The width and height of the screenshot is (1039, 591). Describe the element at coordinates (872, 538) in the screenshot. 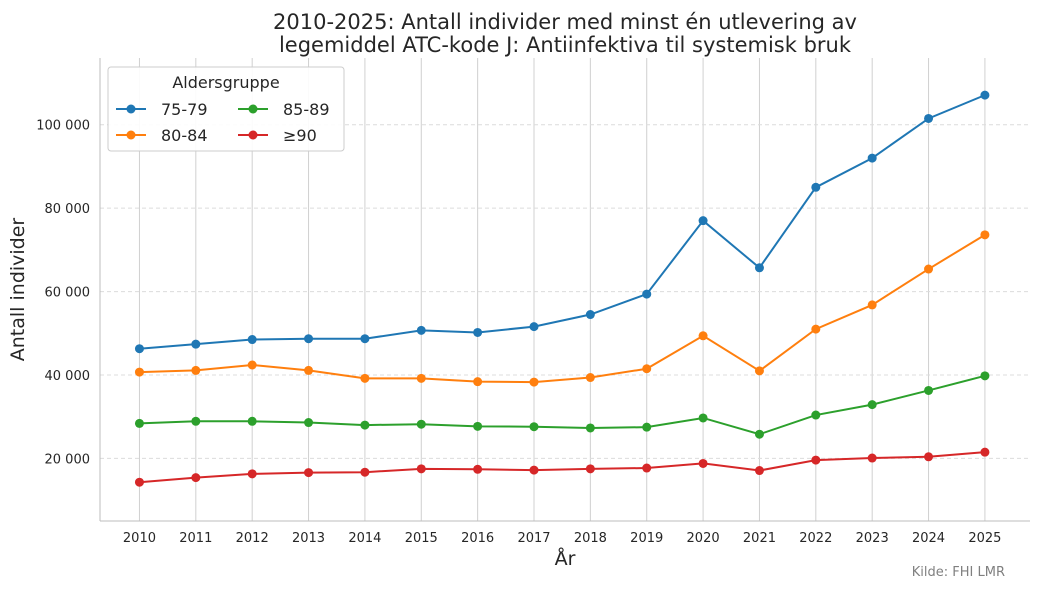

I see `x-tick-label: 2023` at that location.